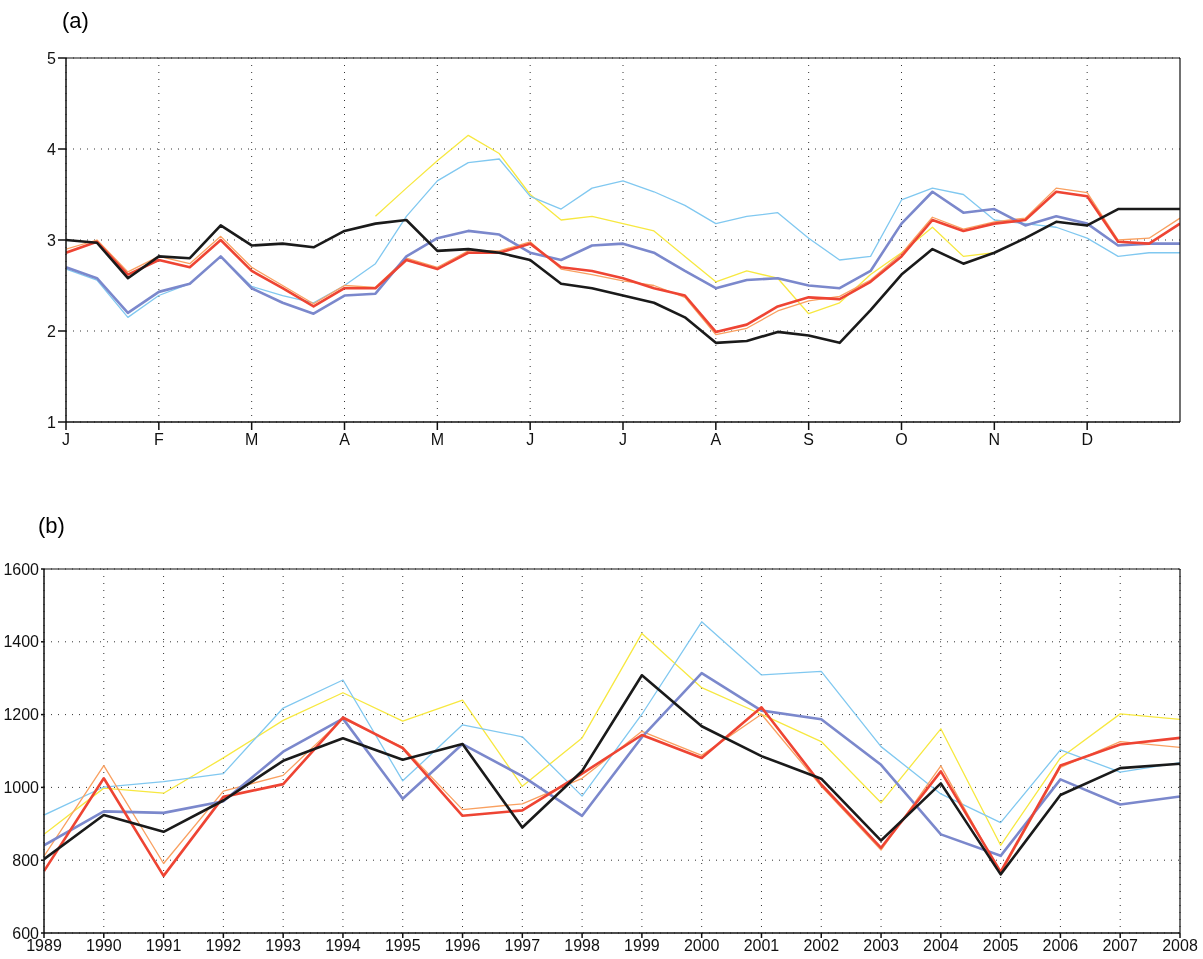 The height and width of the screenshot is (959, 1203). Describe the element at coordinates (21, 788) in the screenshot. I see `y-tick-label: 1000` at that location.